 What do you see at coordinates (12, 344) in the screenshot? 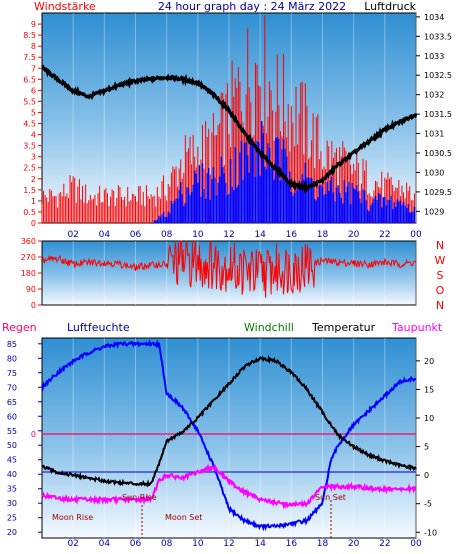
I see `humidity-tick-label: 85` at bounding box center [12, 344].